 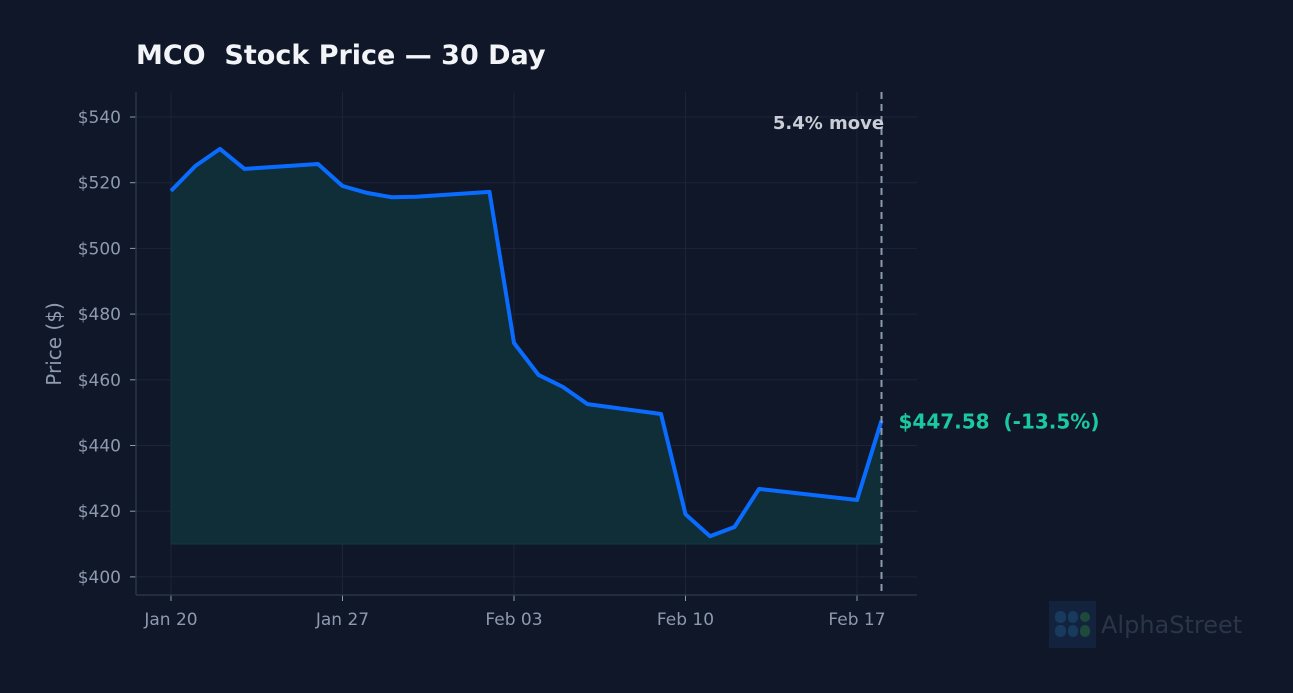 I want to click on watermark: AlphaStreet, so click(x=1145, y=624).